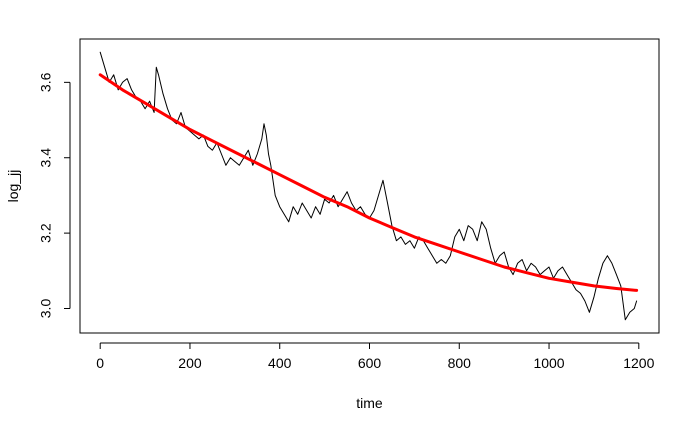 The width and height of the screenshot is (700, 432). Describe the element at coordinates (46, 158) in the screenshot. I see `y-tick-label: 3.4` at that location.